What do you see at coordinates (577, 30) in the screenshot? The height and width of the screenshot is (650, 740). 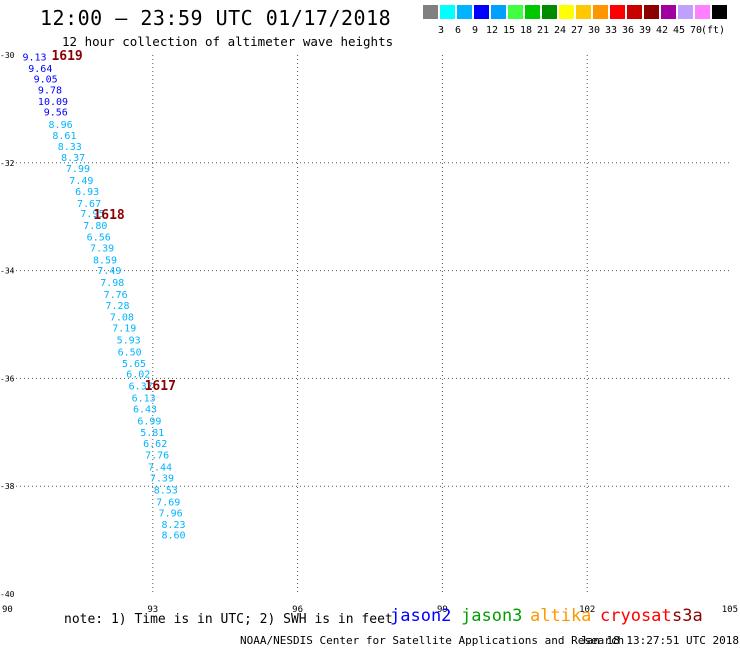 I see `colorbar-label: 27` at bounding box center [577, 30].